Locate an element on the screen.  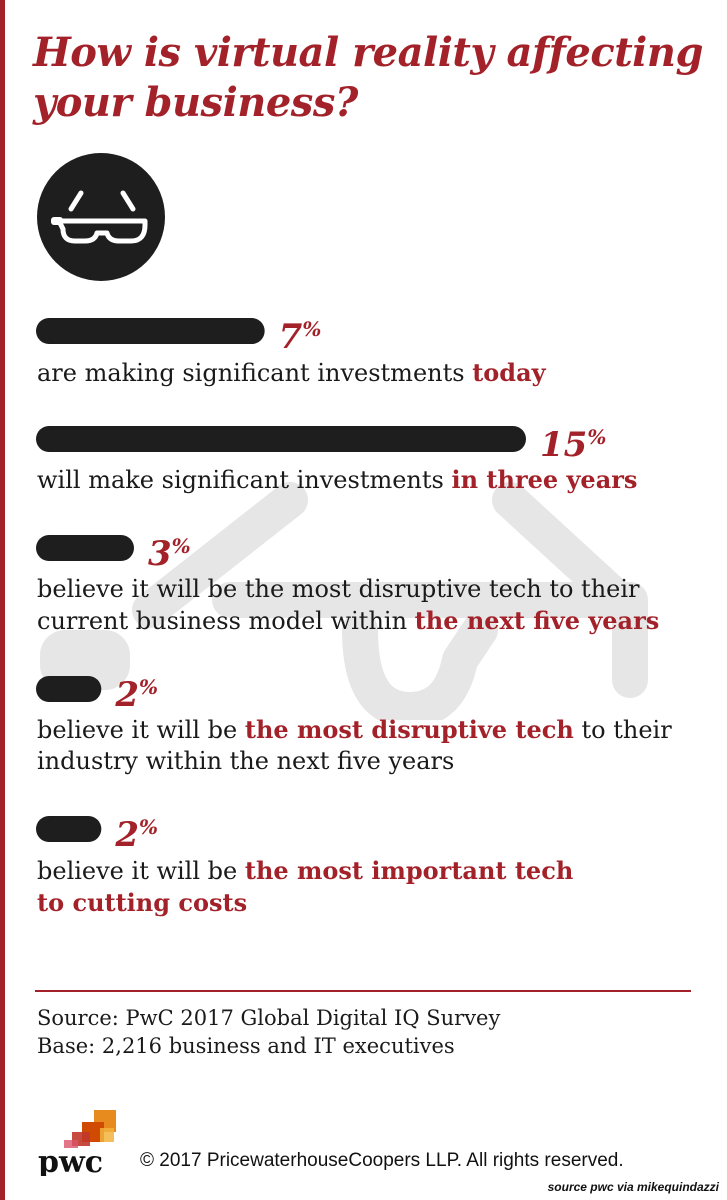
bar-value-label-0: 7% is located at coordinates (300, 337).